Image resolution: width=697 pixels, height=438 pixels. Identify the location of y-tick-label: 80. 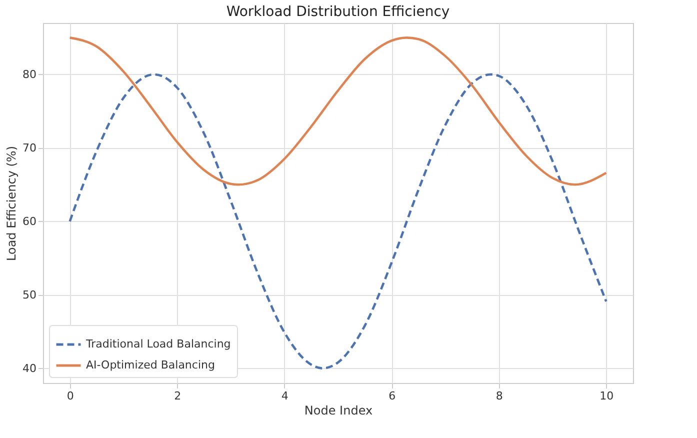
(29, 74).